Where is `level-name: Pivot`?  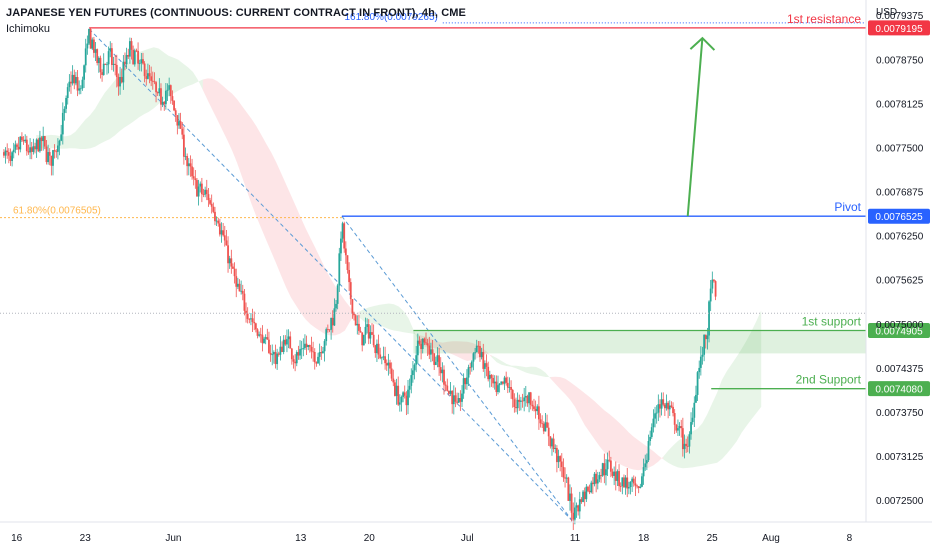 level-name: Pivot is located at coordinates (847, 207).